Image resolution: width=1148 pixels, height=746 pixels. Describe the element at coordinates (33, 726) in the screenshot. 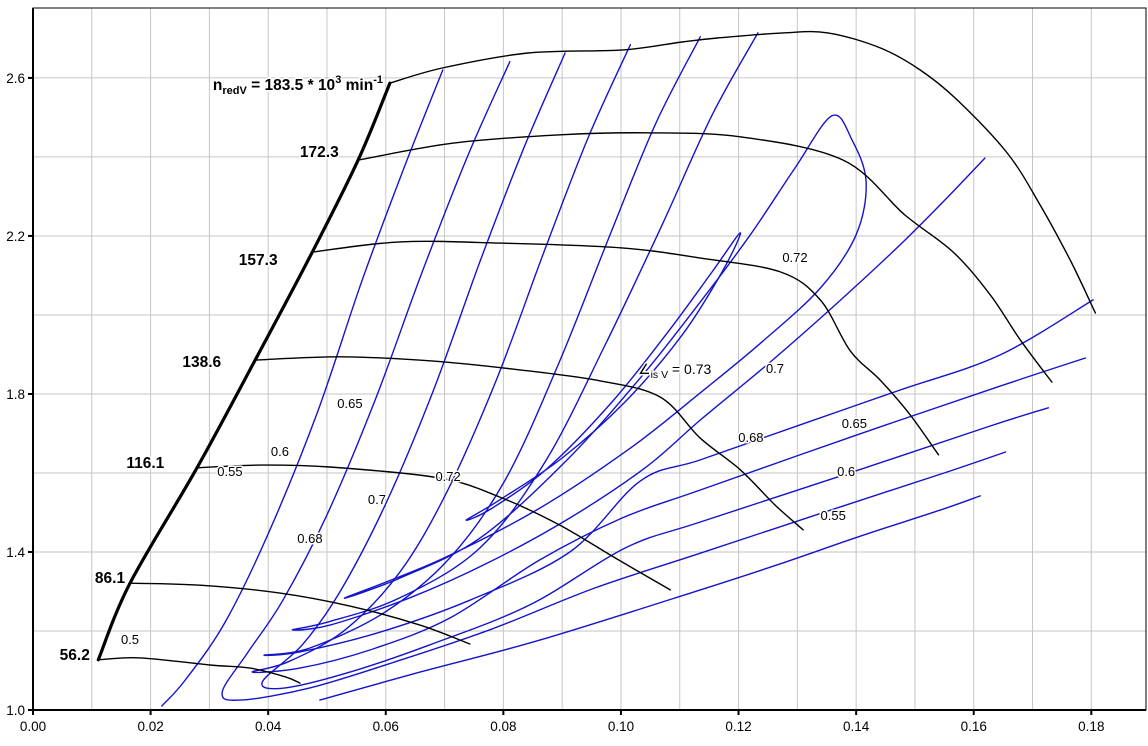

I see `x-tick-label: 0.00` at that location.